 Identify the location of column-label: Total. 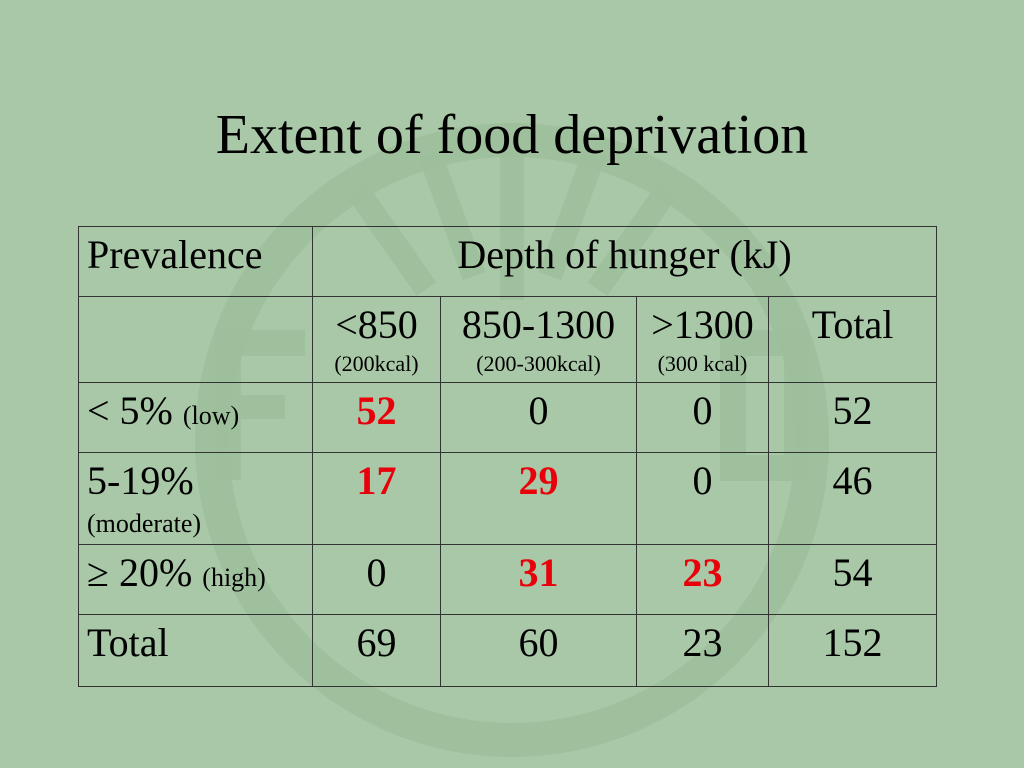
(852, 324).